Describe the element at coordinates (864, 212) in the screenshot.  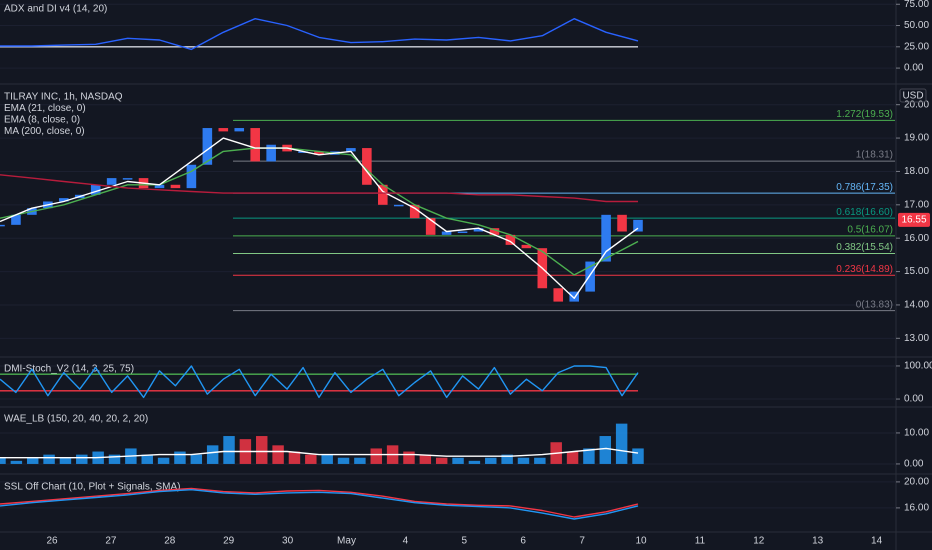
I see `level-label: 0.618(16.60)` at that location.